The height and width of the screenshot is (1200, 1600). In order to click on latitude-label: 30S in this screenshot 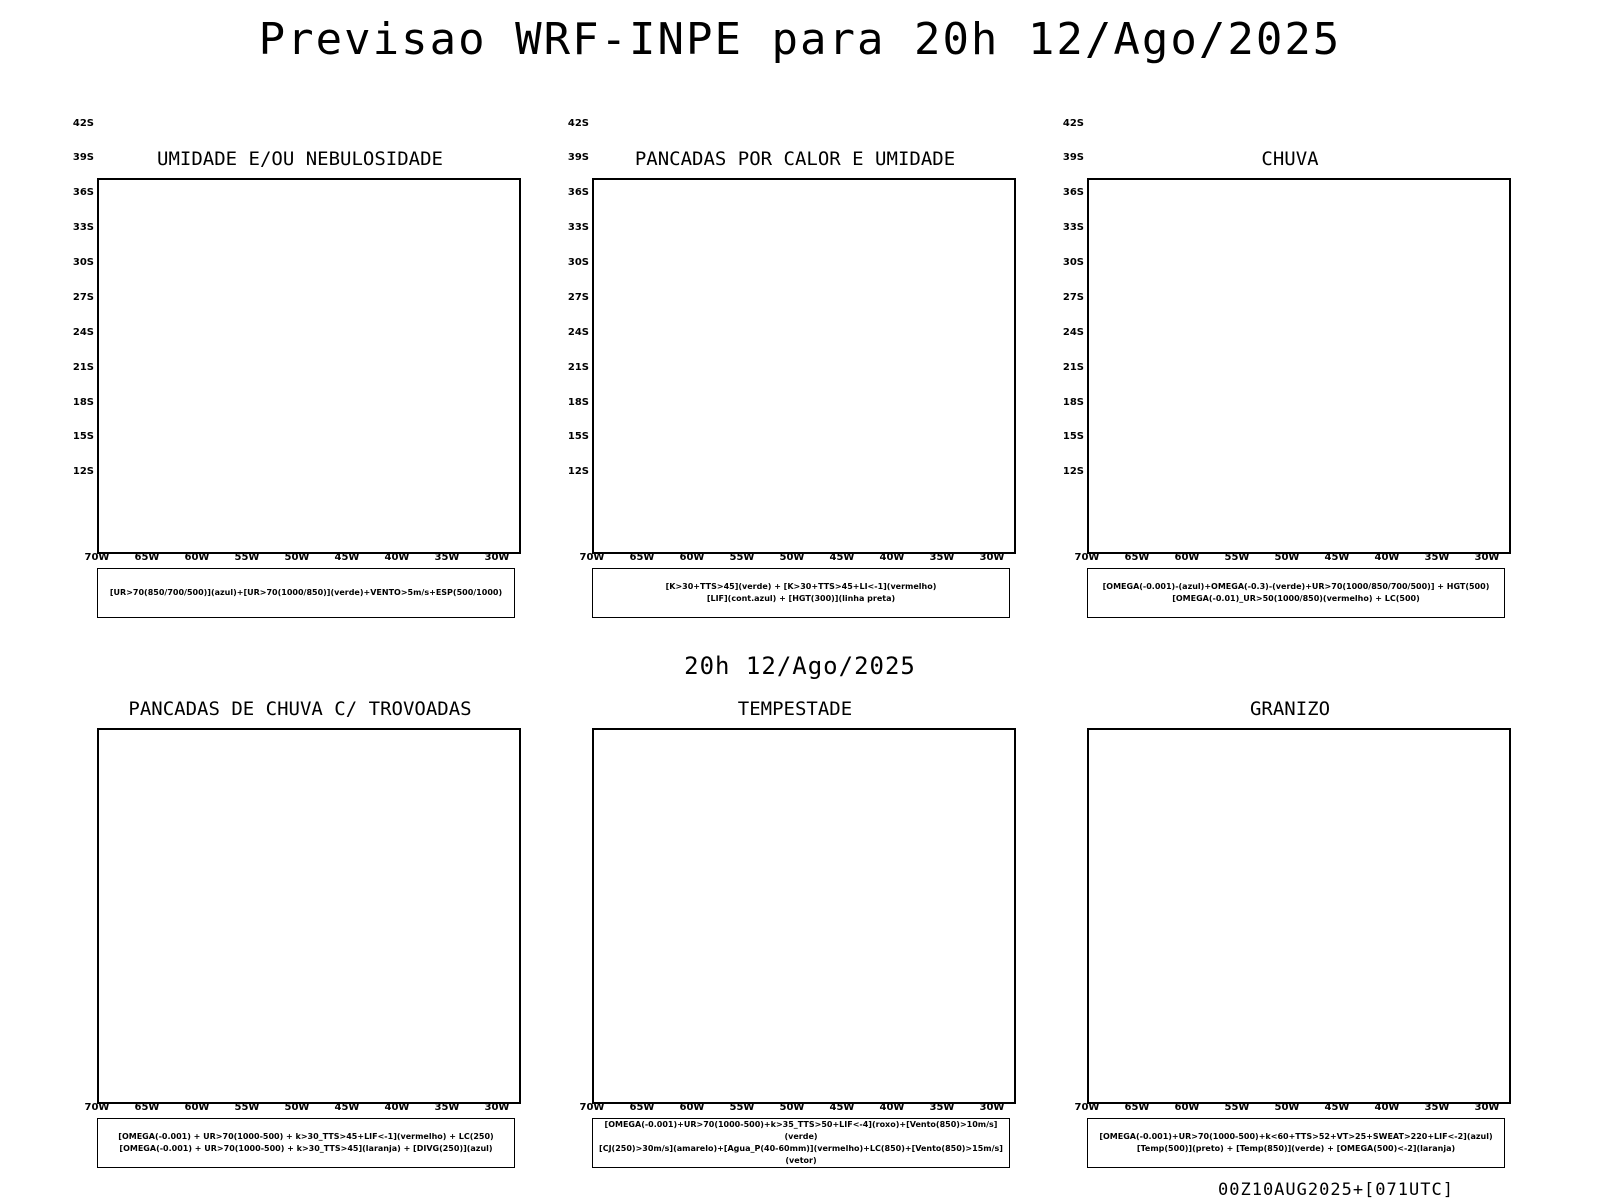, I will do `click(1073, 262)`.